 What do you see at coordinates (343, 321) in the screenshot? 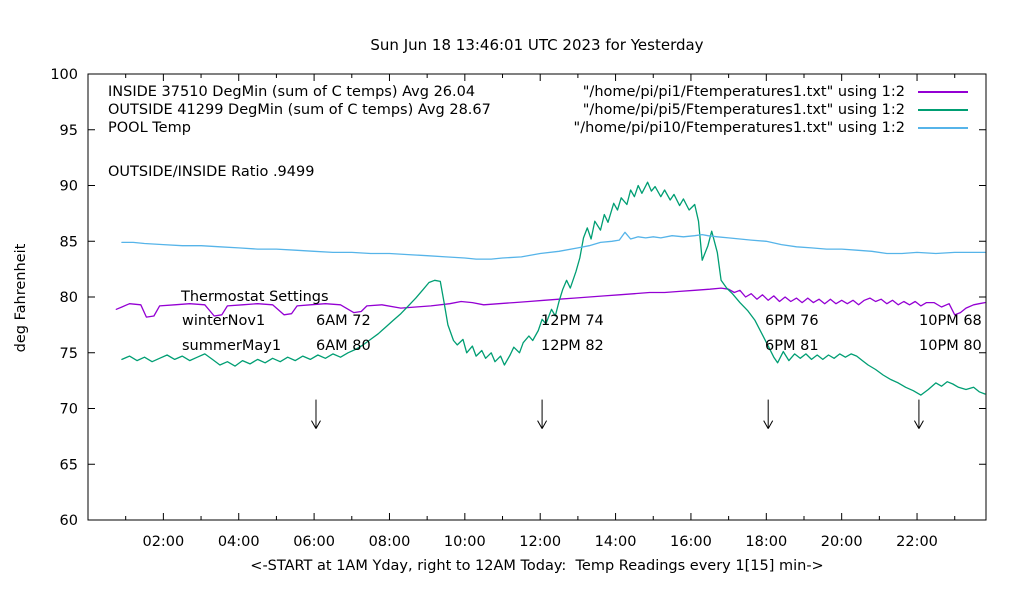
I see `thermostat-winter-6am: 6AM 72` at bounding box center [343, 321].